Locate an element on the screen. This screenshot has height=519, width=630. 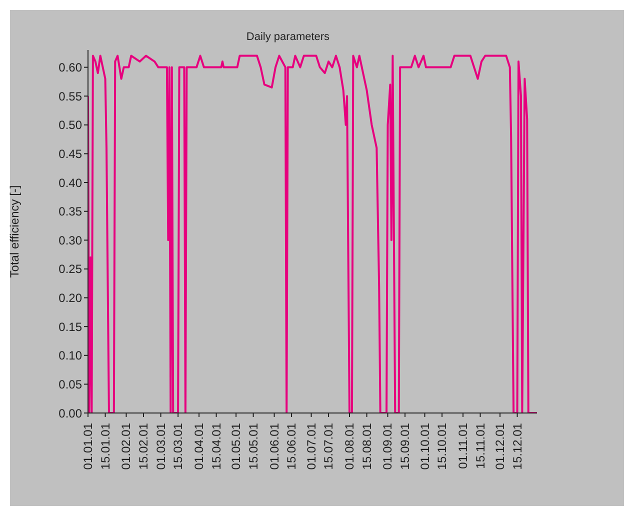
y-tick-label: 0.05 is located at coordinates (70, 384).